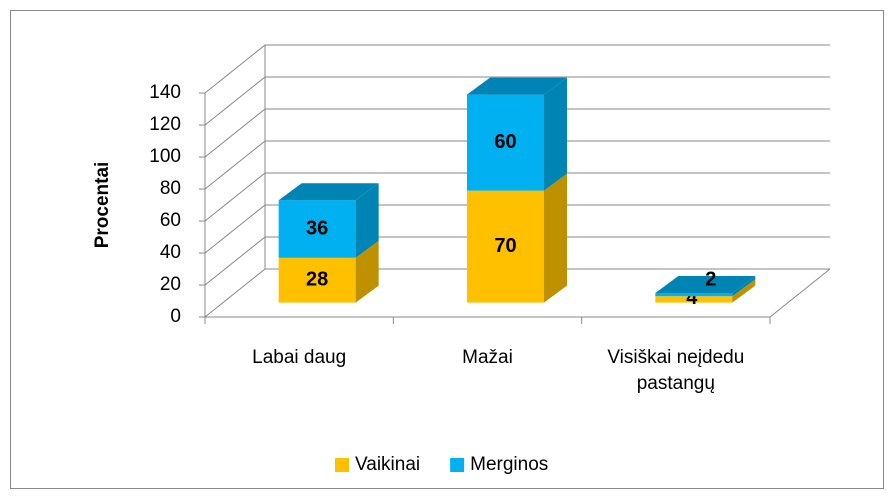  What do you see at coordinates (165, 124) in the screenshot?
I see `y-tick-label: 120` at bounding box center [165, 124].